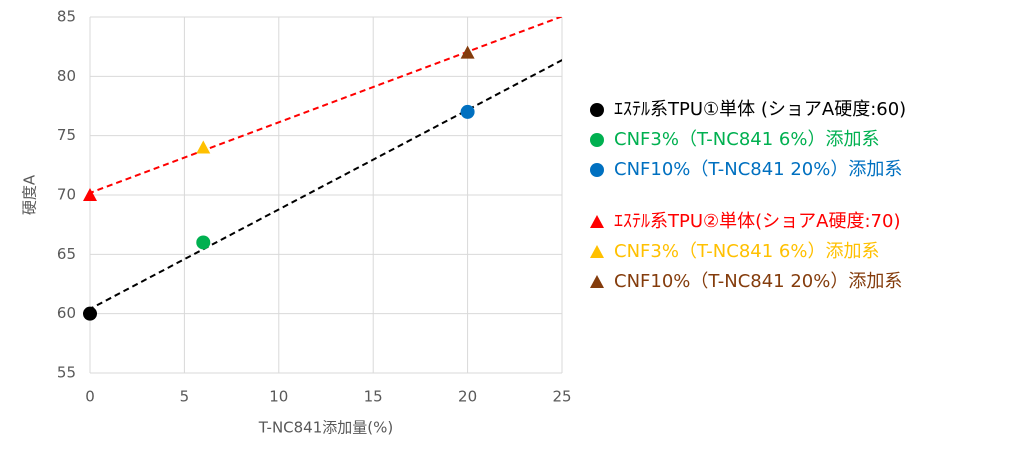 This screenshot has height=462, width=1024. Describe the element at coordinates (66, 135) in the screenshot. I see `y-tick-label: 75` at that location.